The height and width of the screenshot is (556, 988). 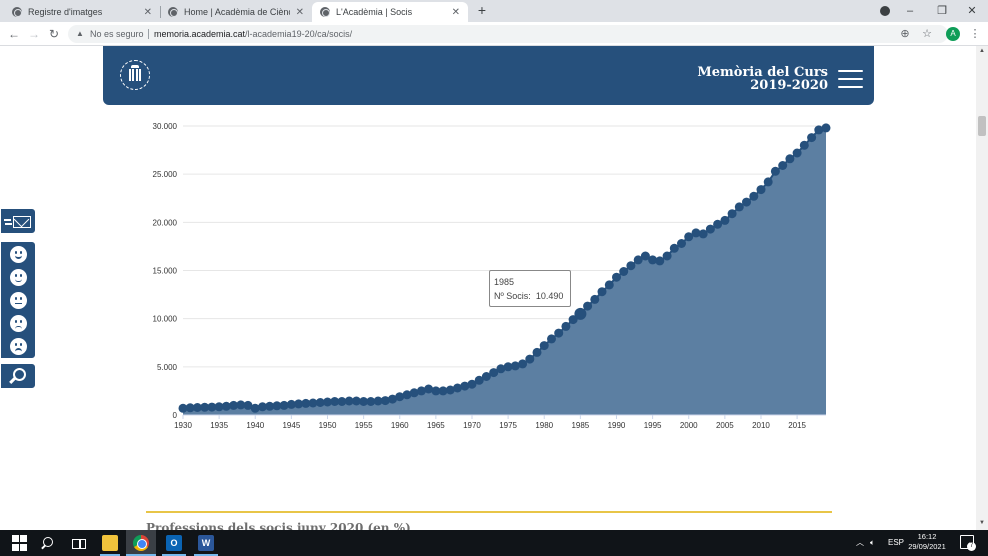 I want to click on tab-registre-imatges: Registre d'imatges ✕, so click(x=82, y=12).